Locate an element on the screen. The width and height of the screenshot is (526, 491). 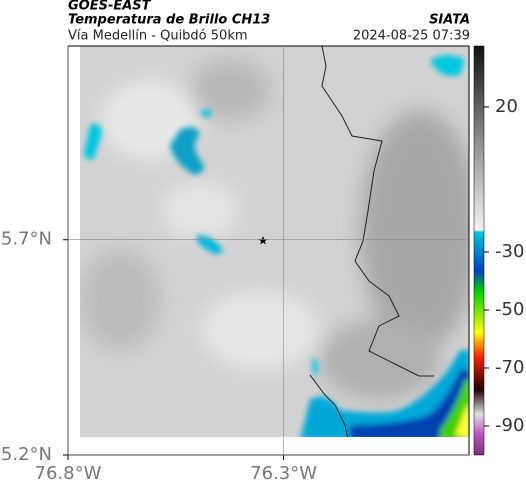
colorbar-tick-label: -90 is located at coordinates (509, 425).